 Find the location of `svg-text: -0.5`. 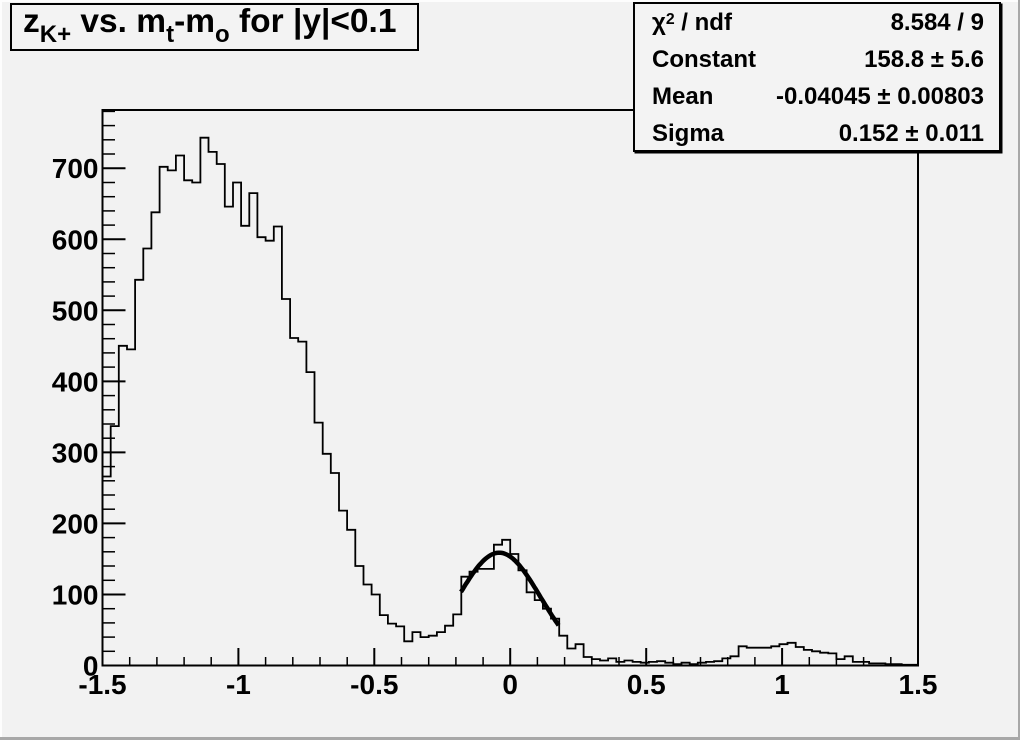

svg-text: -0.5 is located at coordinates (374, 684).